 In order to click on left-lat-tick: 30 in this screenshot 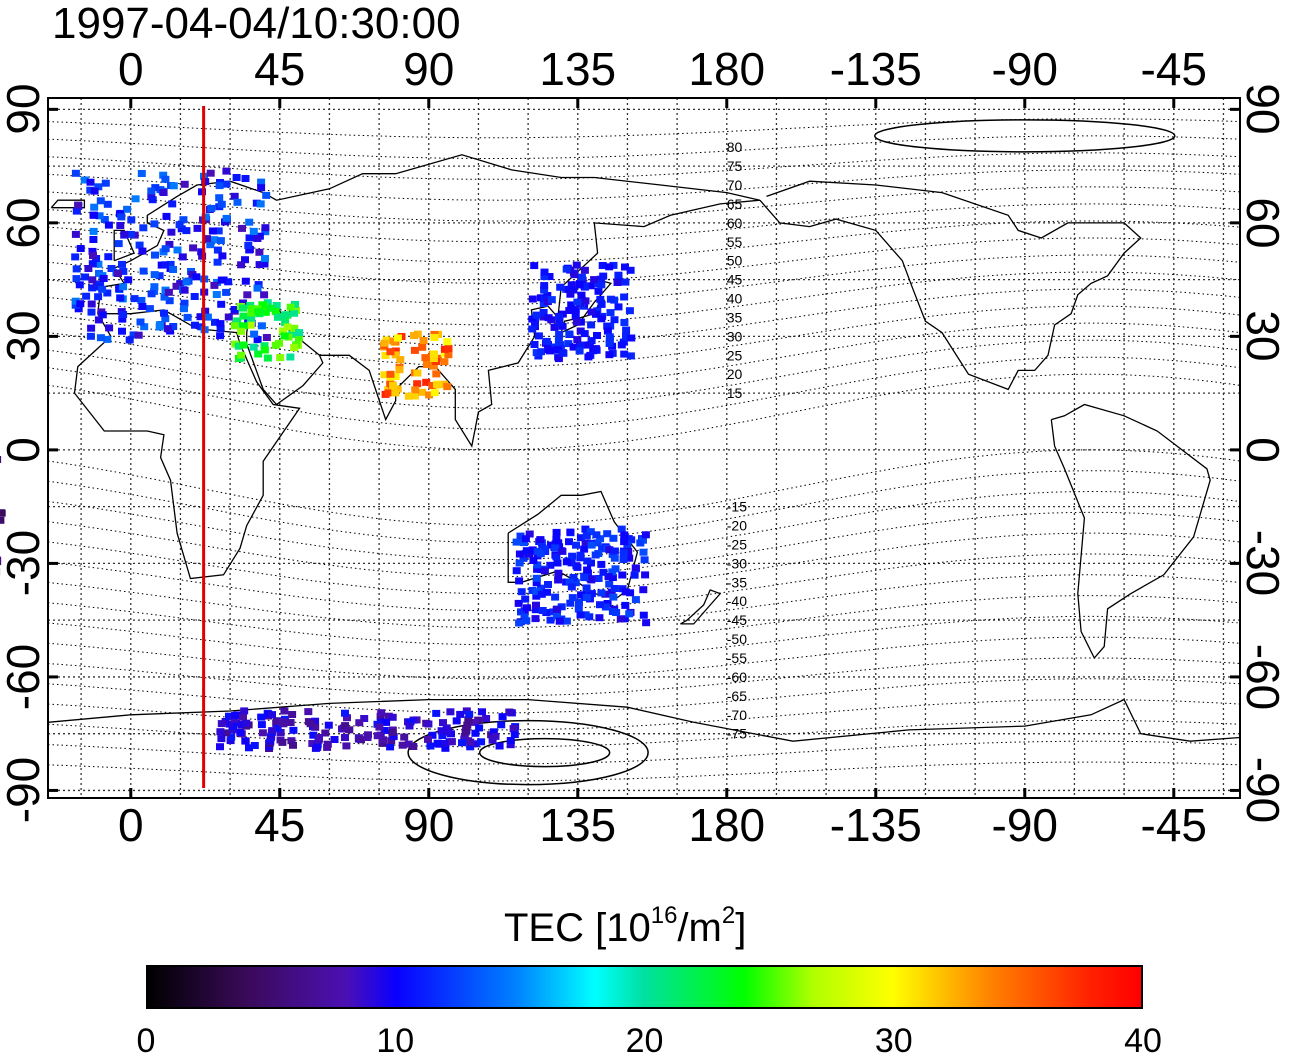, I will do `click(23, 336)`.